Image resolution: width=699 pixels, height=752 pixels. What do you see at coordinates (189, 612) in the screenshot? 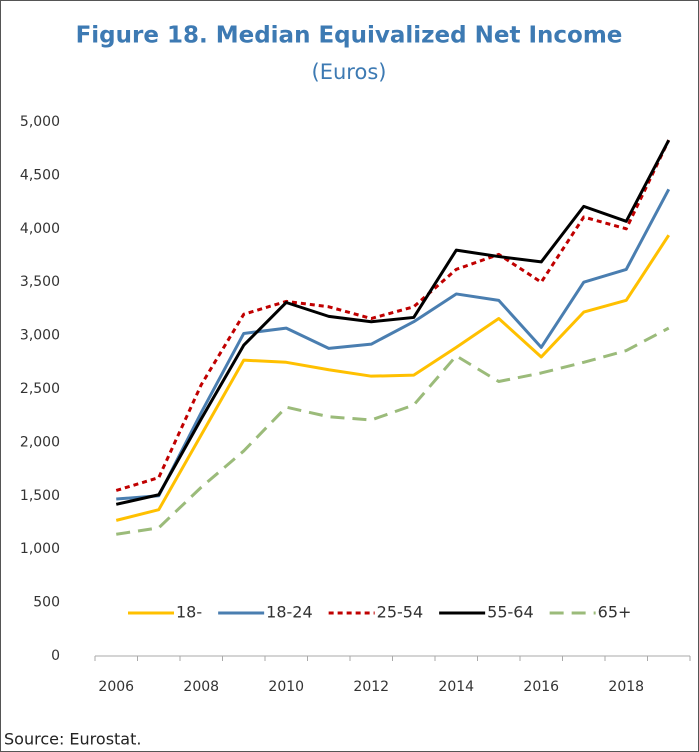
I see `legend-label: 18-` at bounding box center [189, 612].